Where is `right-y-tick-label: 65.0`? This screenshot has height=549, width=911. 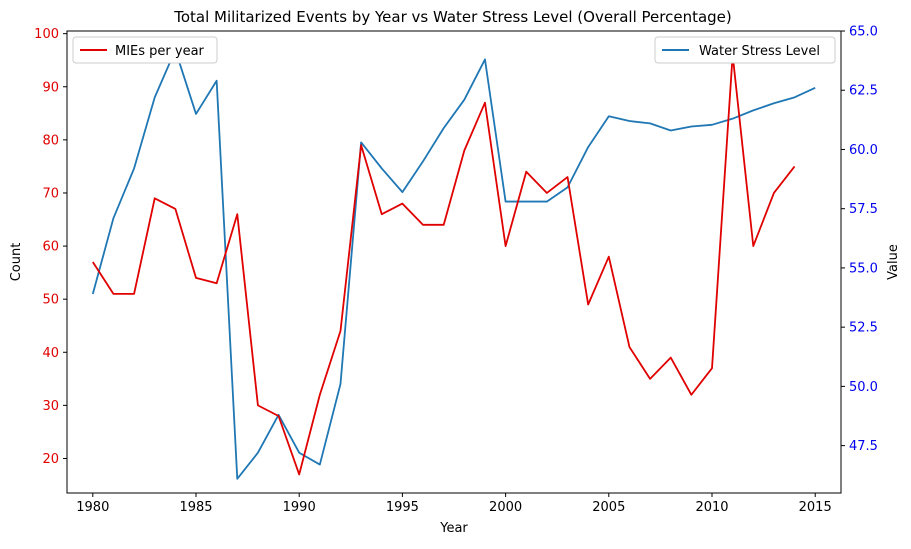 right-y-tick-label: 65.0 is located at coordinates (863, 32).